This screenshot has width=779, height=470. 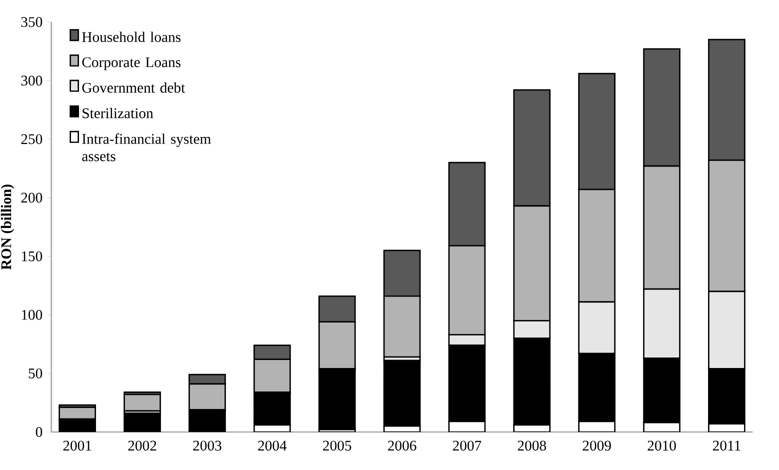 What do you see at coordinates (134, 87) in the screenshot?
I see `legend-label: Government debt` at bounding box center [134, 87].